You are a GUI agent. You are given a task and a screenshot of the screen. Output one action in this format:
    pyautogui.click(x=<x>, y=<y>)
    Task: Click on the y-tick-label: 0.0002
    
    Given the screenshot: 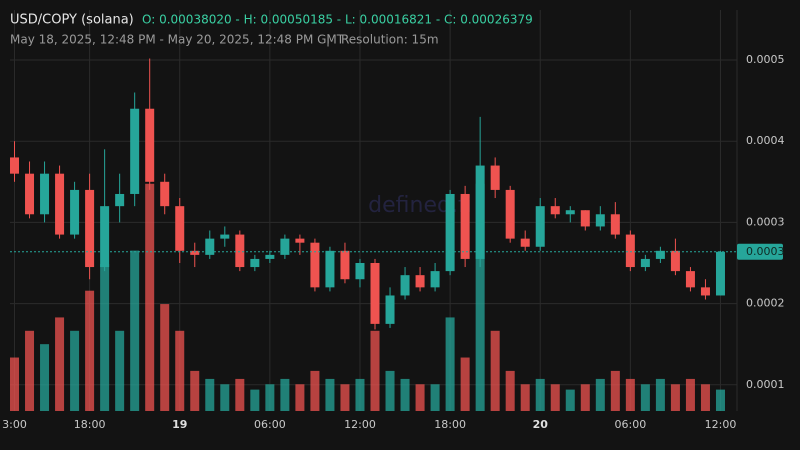 What is the action you would take?
    pyautogui.click(x=765, y=303)
    